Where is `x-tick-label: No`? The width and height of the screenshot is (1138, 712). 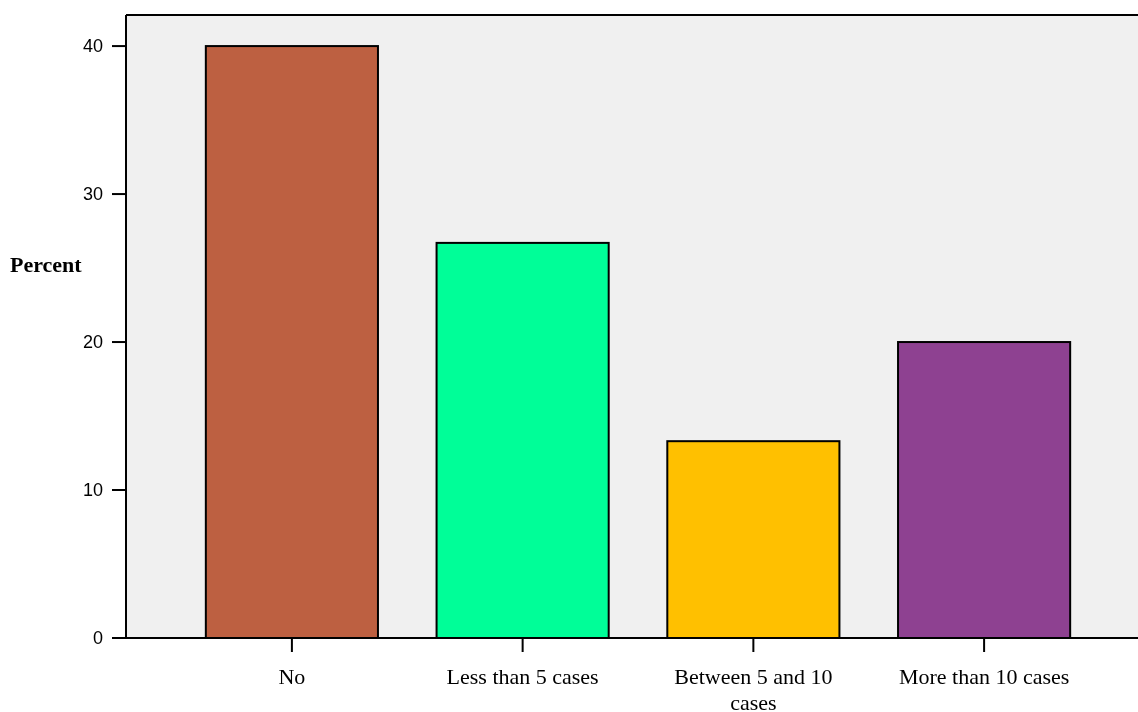 x-tick-label: No is located at coordinates (292, 676).